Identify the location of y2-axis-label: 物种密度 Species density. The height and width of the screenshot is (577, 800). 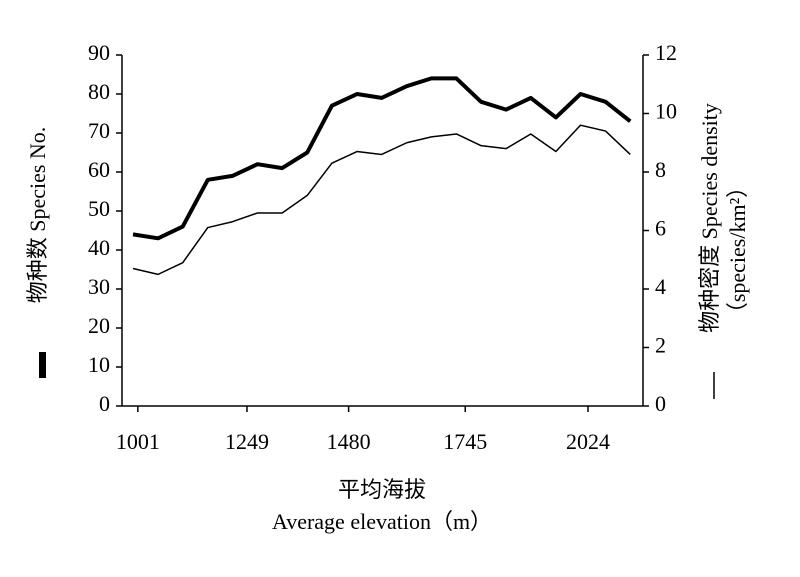
(709, 218).